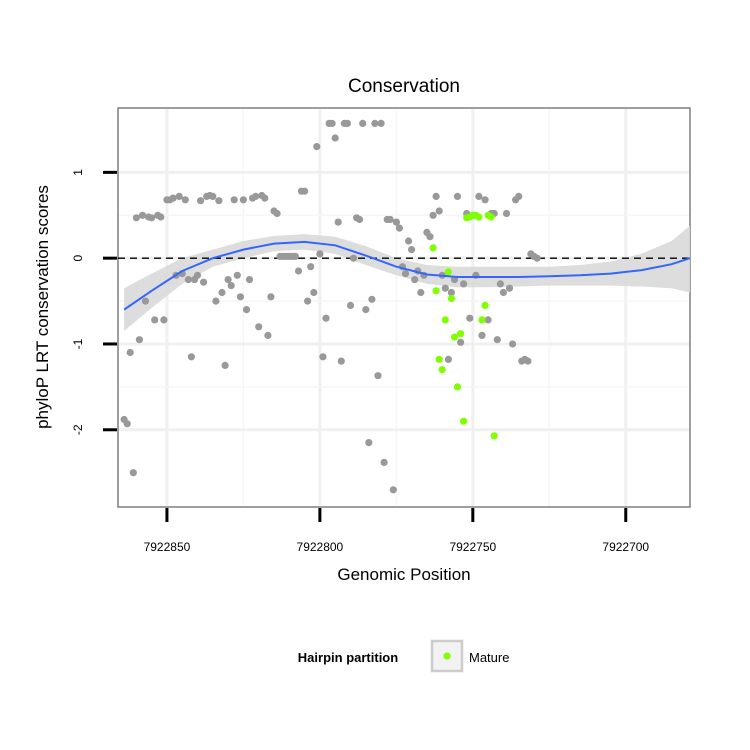  I want to click on y-axis-title: phyloP LRT conservation scores, so click(42, 307).